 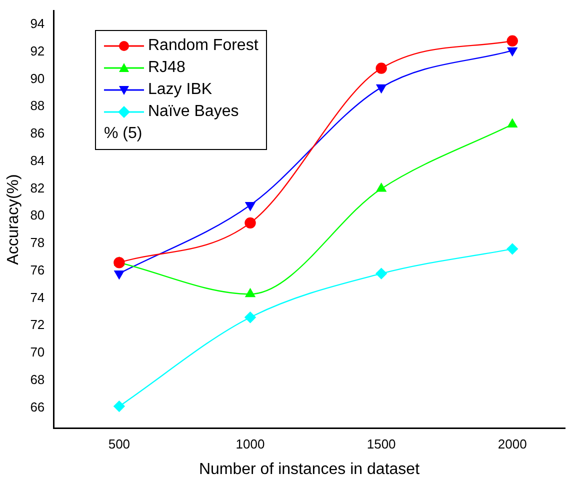 I want to click on y-axis-title: Accuracy(%), so click(x=13, y=219).